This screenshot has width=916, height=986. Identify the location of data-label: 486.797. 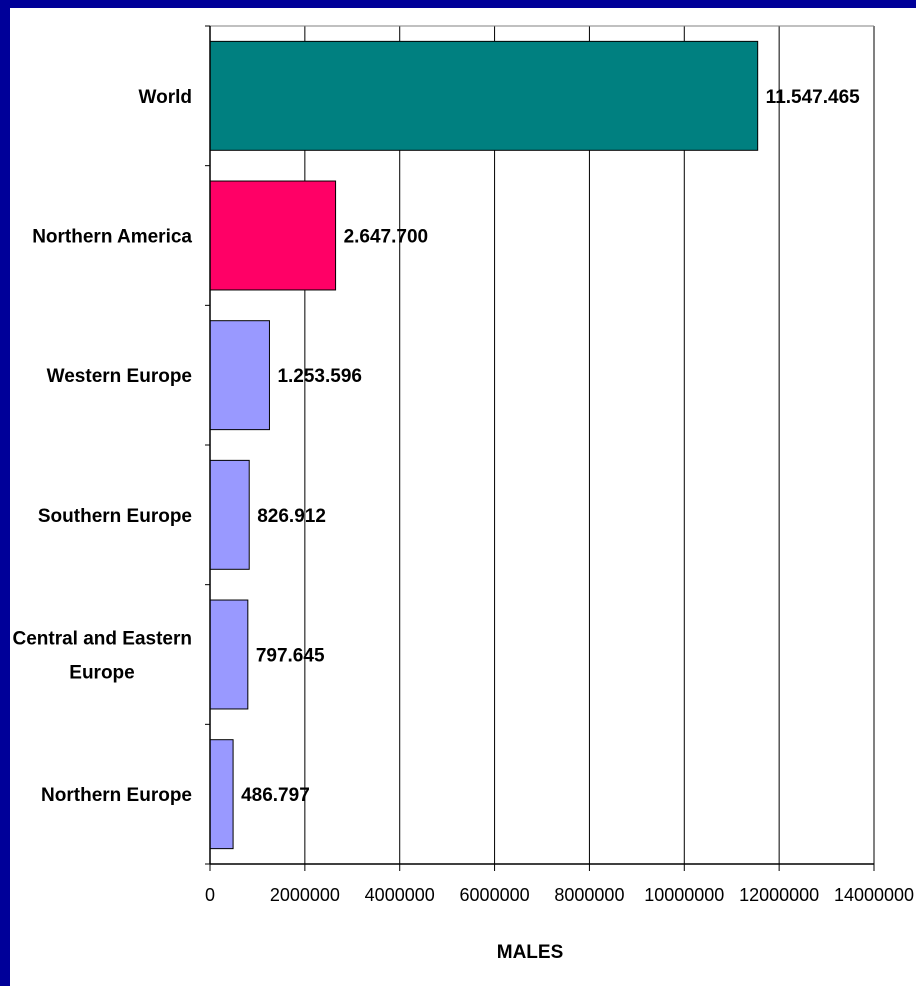
(275, 795).